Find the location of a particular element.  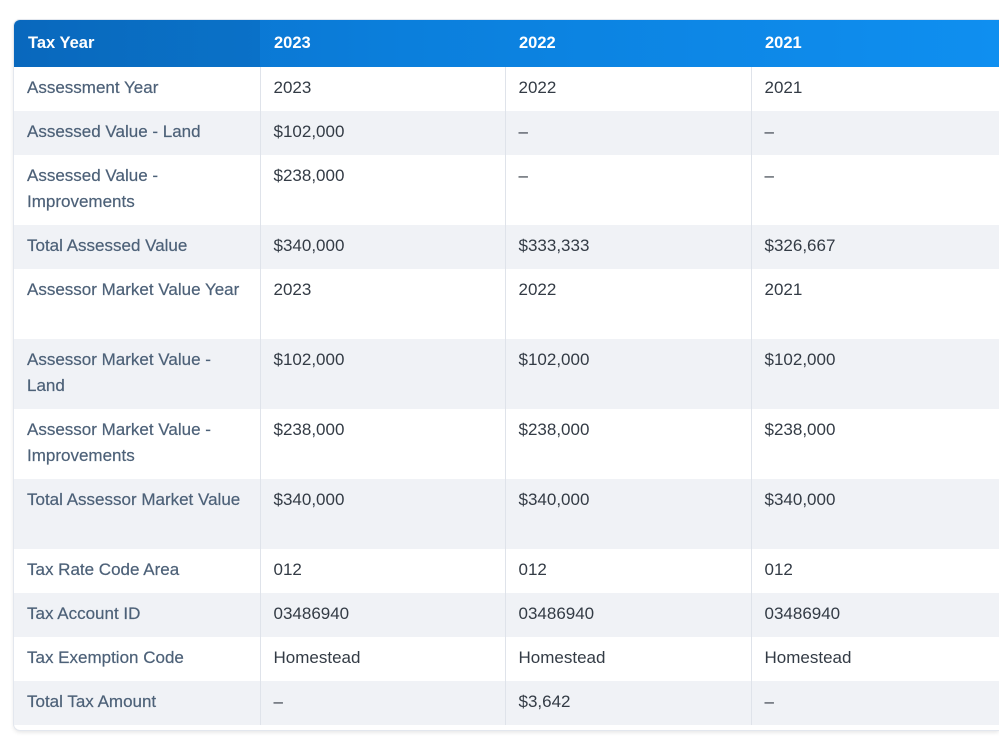

cell-2021: 03486940 is located at coordinates (874, 615).